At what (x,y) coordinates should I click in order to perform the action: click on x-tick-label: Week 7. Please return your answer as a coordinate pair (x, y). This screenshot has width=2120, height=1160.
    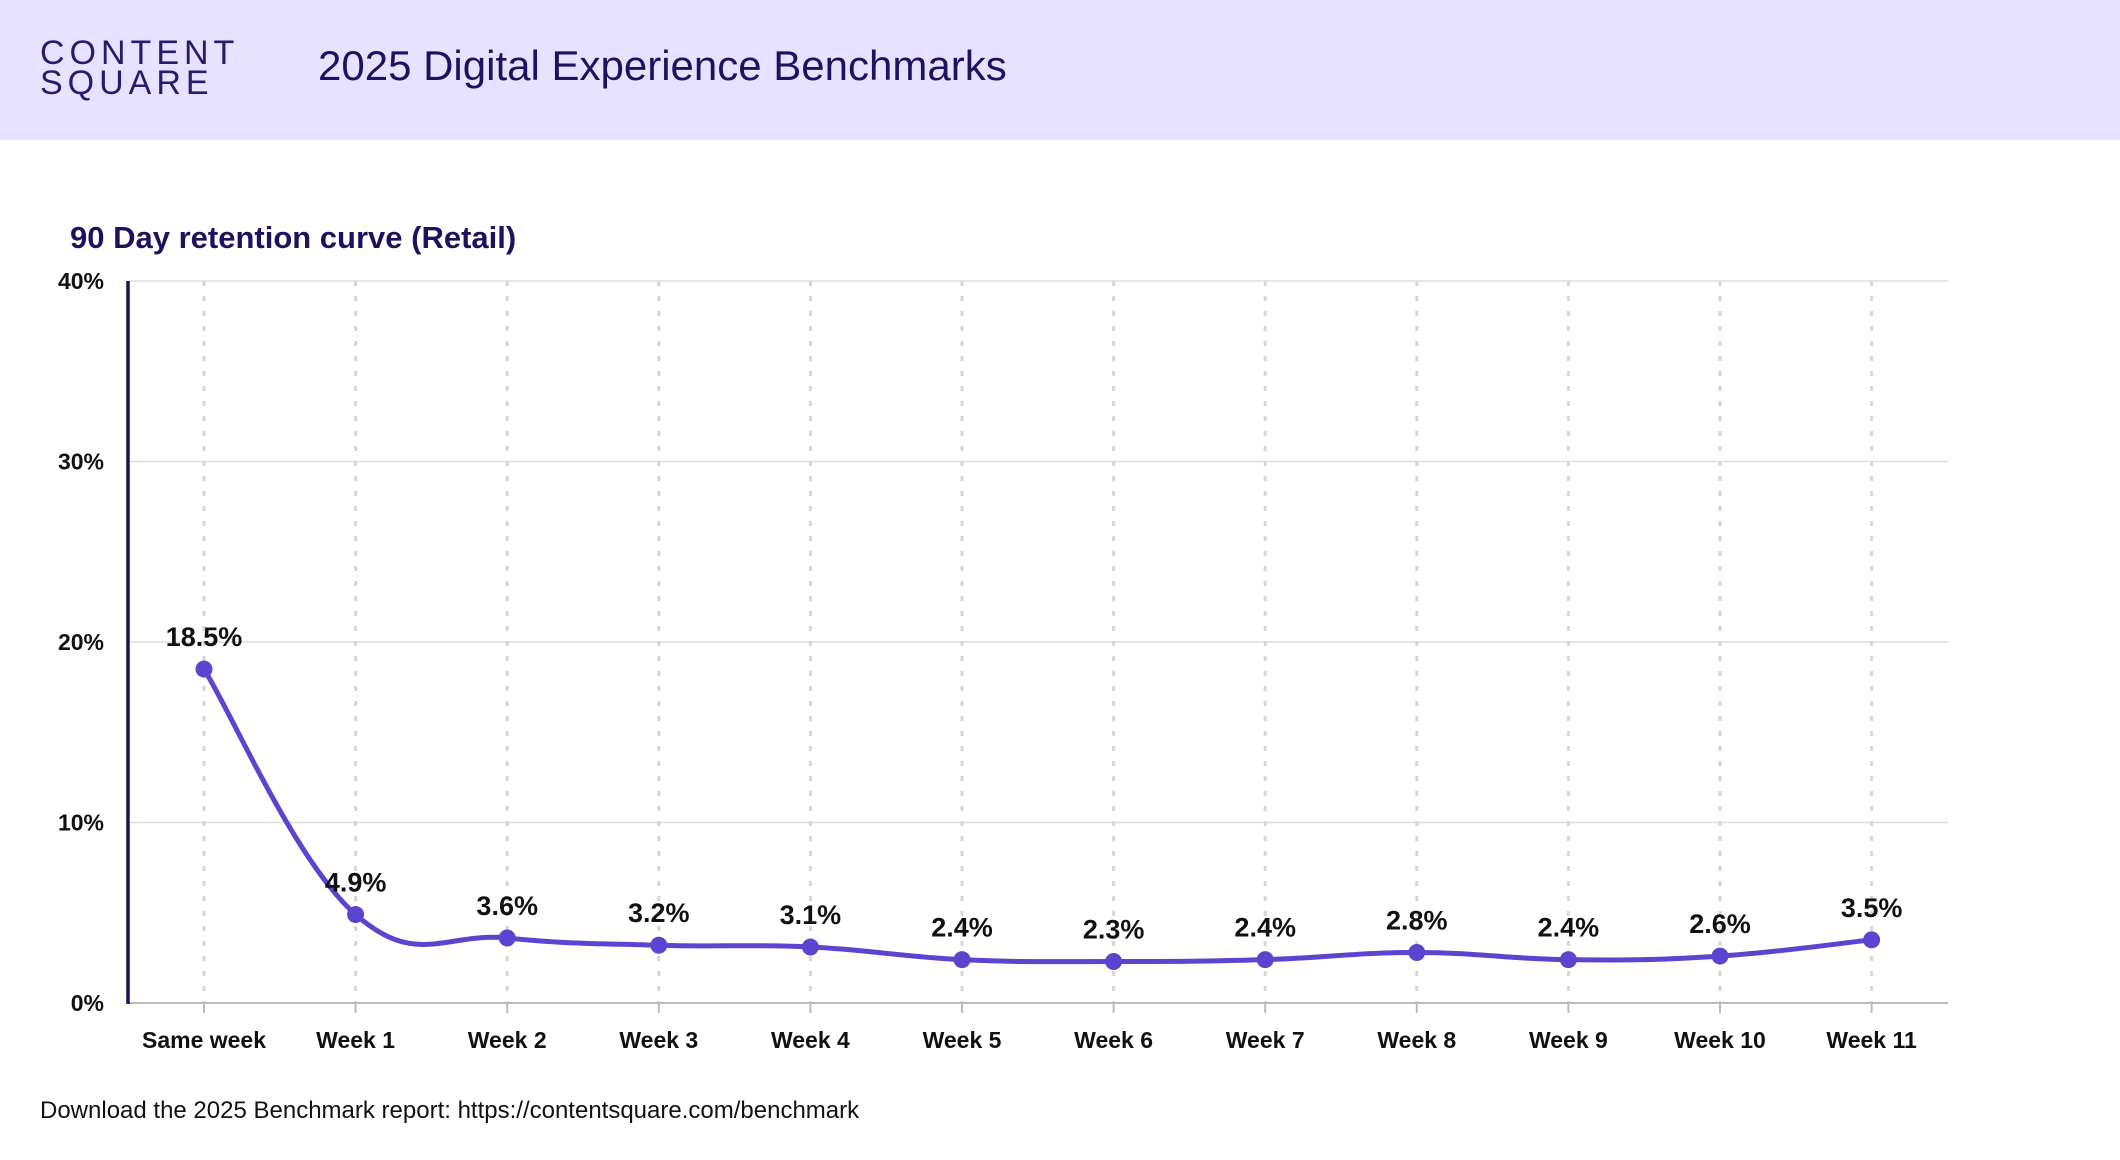
    Looking at the image, I should click on (1265, 1040).